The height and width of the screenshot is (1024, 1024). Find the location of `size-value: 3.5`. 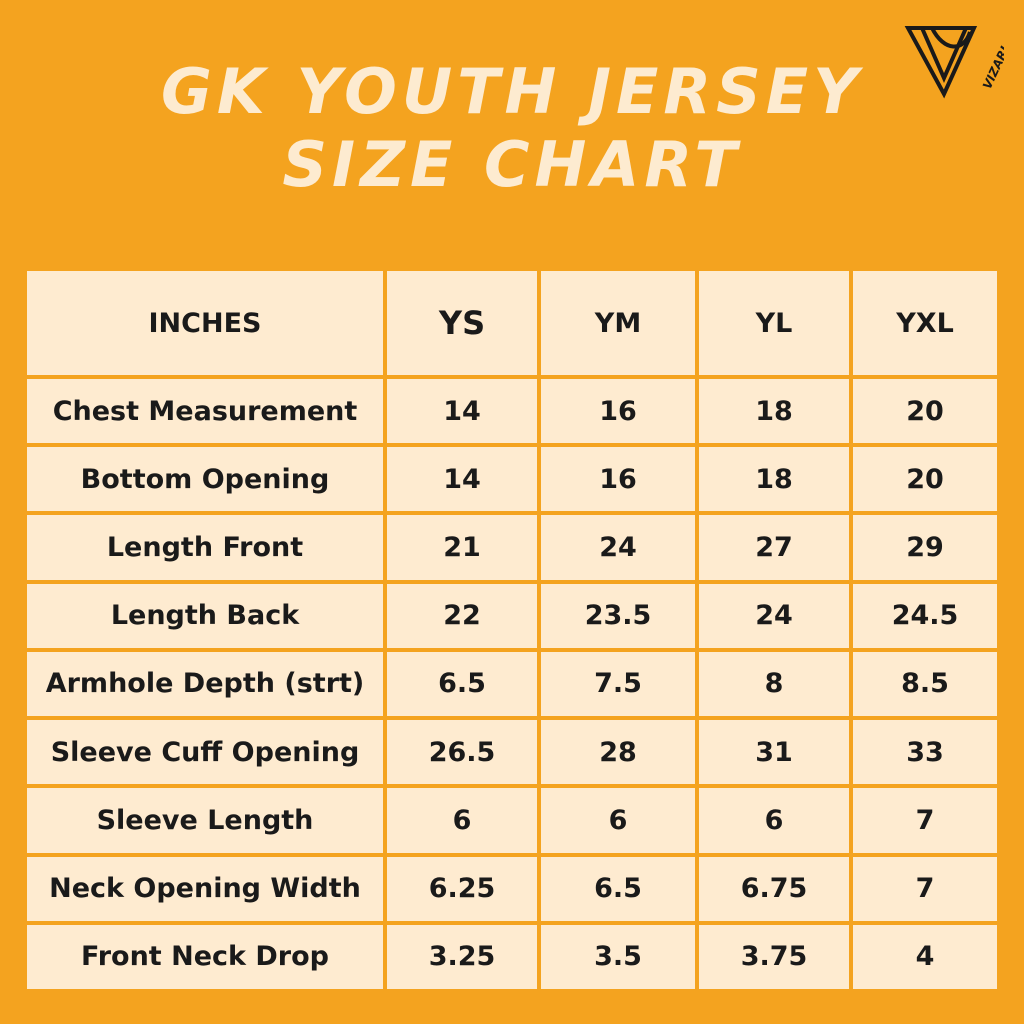

size-value: 3.5 is located at coordinates (618, 956).